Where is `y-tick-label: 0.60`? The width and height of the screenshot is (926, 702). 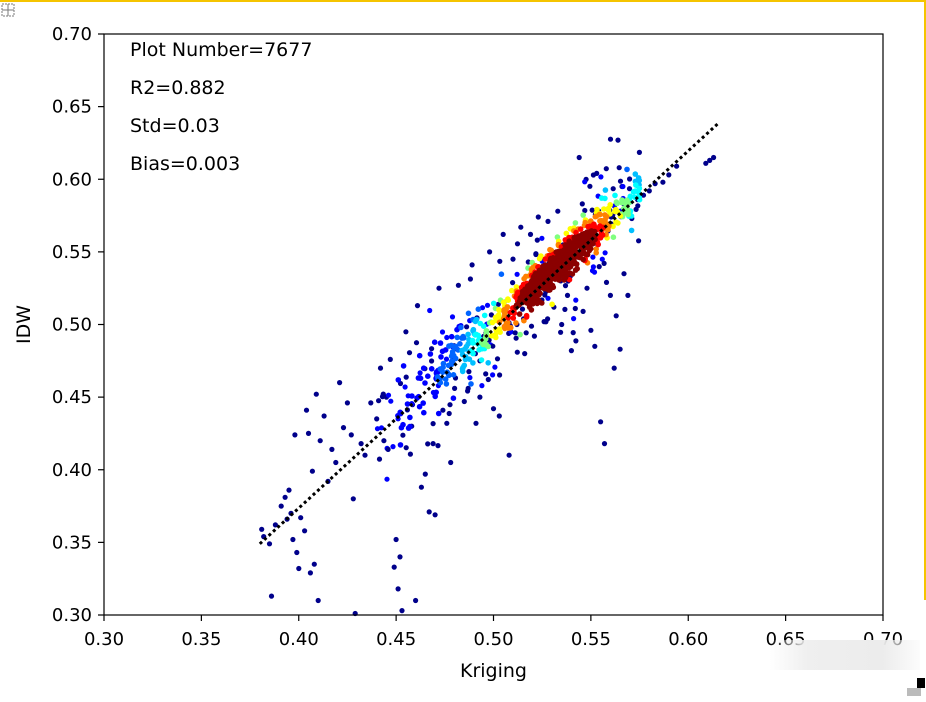 y-tick-label: 0.60 is located at coordinates (72, 179).